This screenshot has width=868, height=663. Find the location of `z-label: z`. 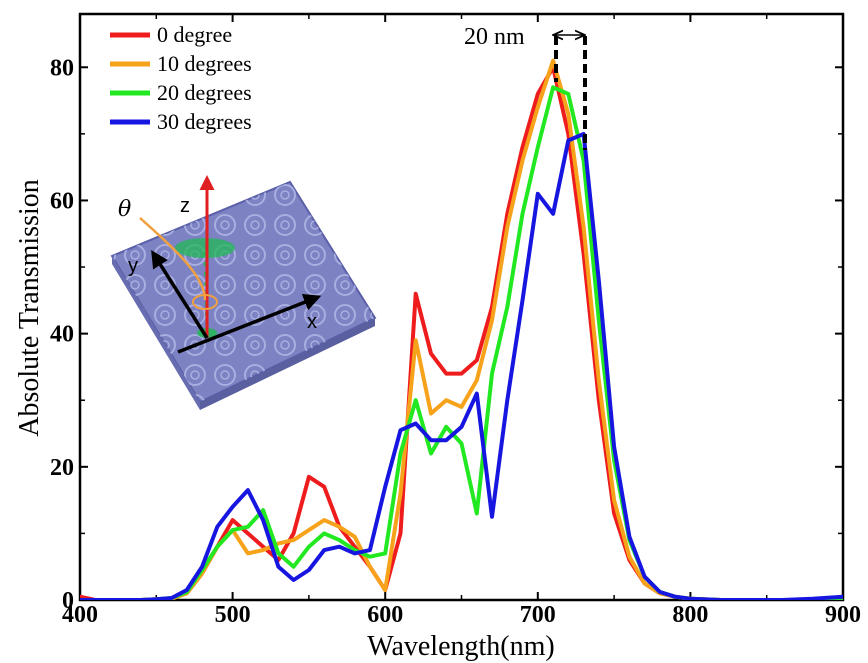

z-label: z is located at coordinates (185, 206).